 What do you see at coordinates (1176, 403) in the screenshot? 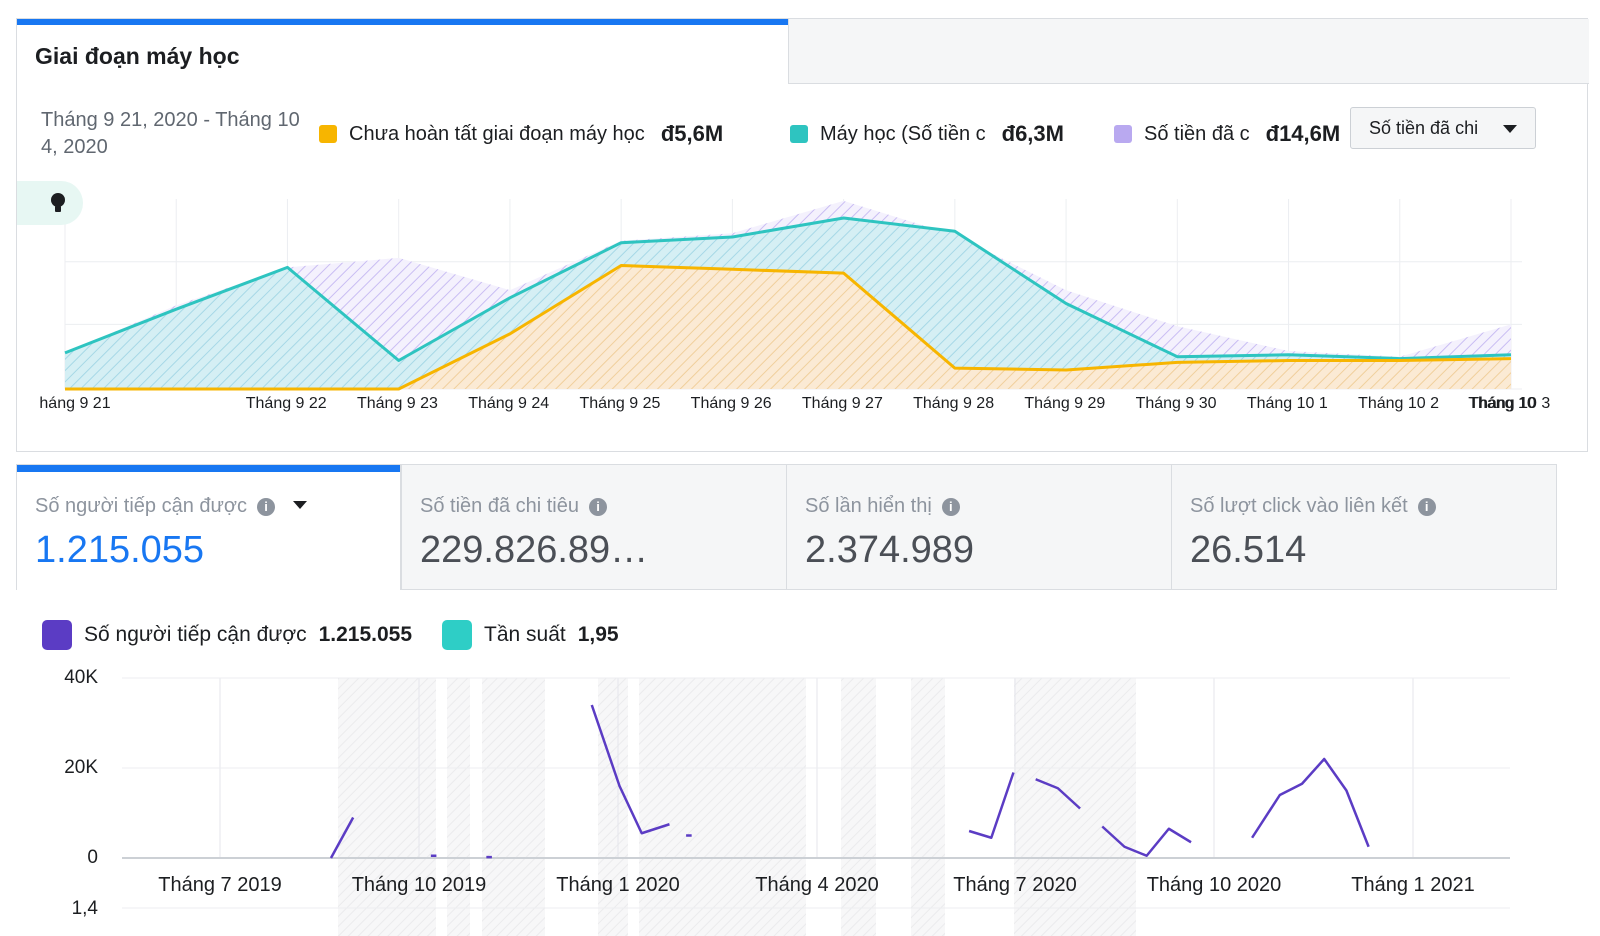
I see `x-tick-label: Tháng 9 30` at bounding box center [1176, 403].